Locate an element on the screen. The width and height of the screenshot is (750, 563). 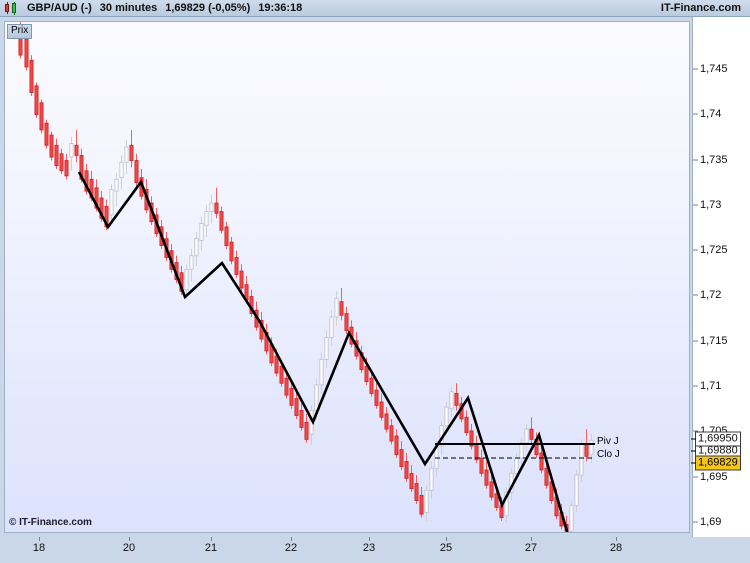
time-tick-label: 20 is located at coordinates (129, 548).